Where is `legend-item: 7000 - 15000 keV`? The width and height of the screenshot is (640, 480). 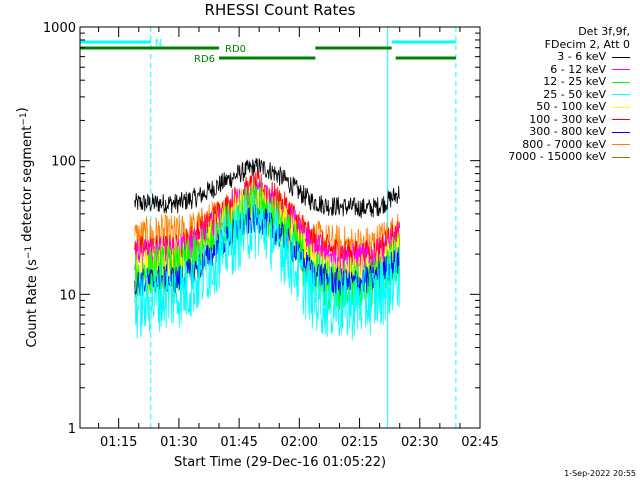 legend-item: 7000 - 15000 keV is located at coordinates (569, 157).